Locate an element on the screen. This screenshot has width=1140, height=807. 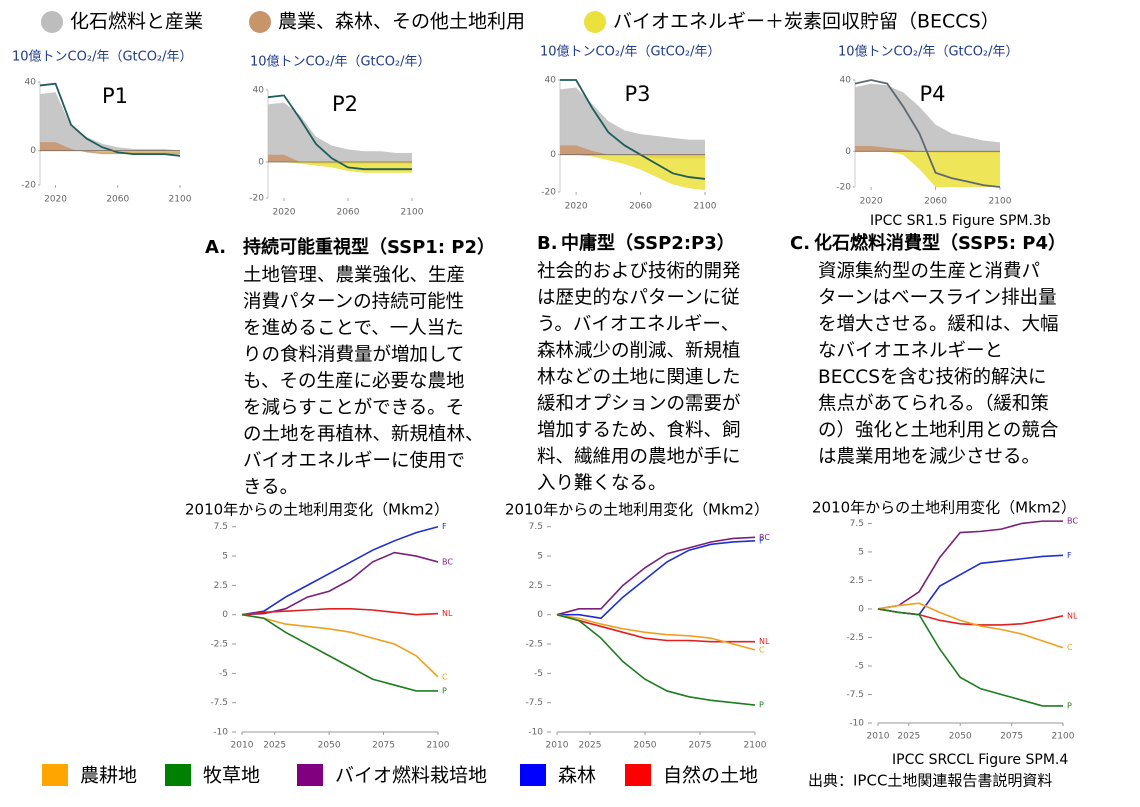
chart-title: P2 is located at coordinates (345, 104).